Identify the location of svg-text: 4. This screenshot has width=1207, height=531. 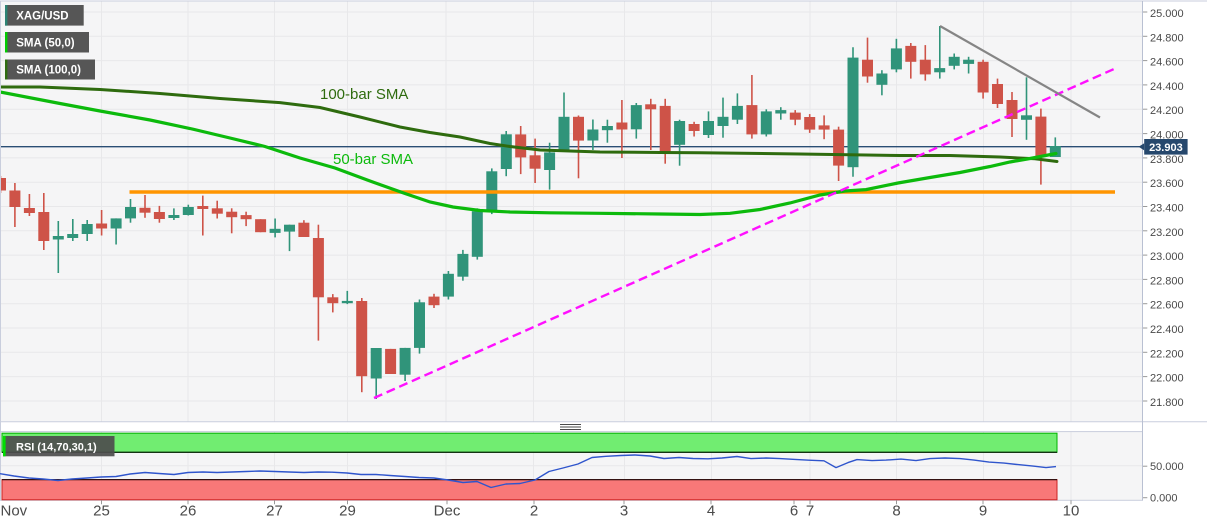
(711, 511).